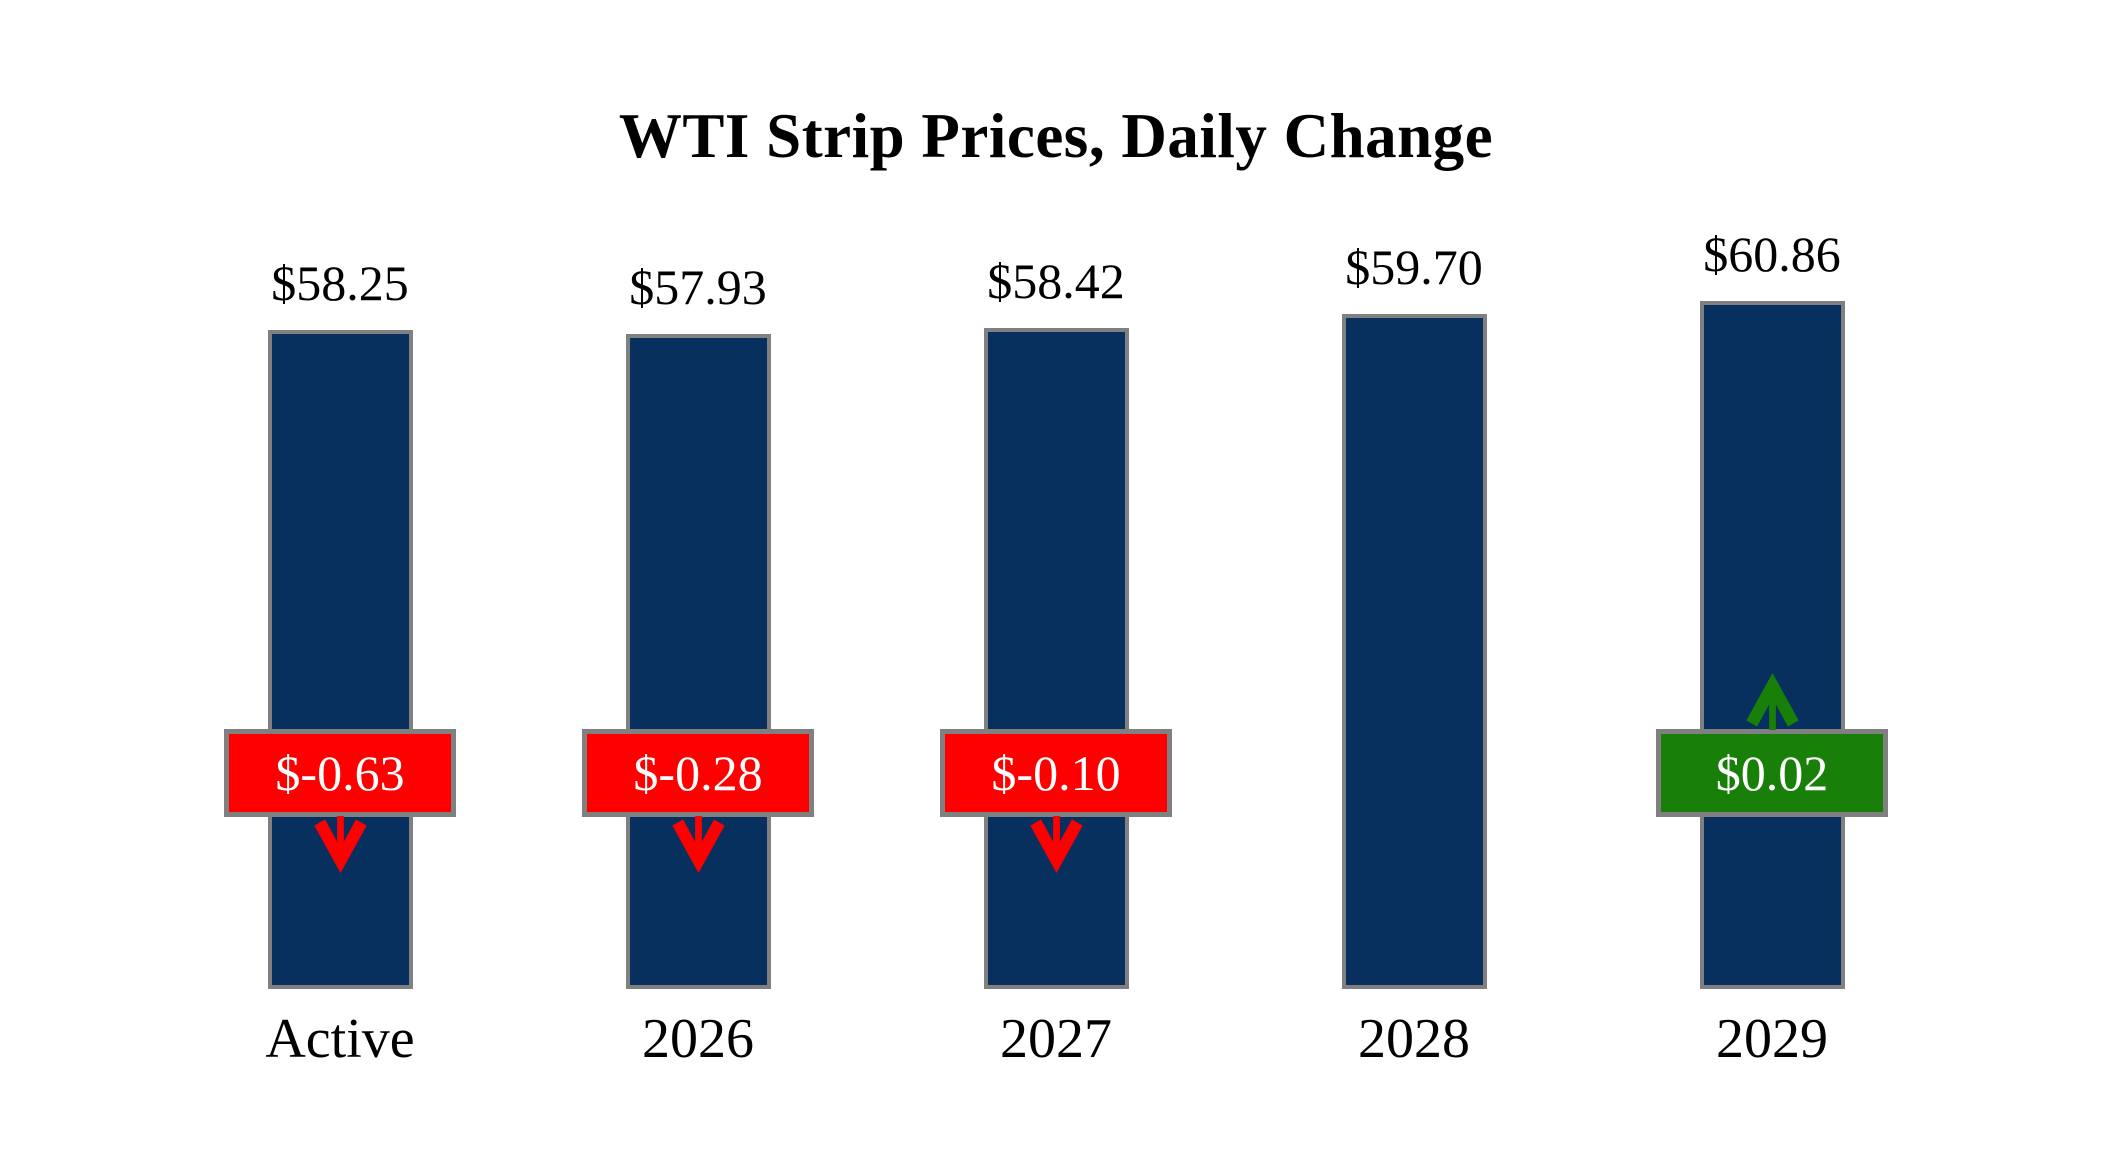 This screenshot has width=2112, height=1152. Describe the element at coordinates (340, 773) in the screenshot. I see `negative-change-badge: $-0.63` at that location.